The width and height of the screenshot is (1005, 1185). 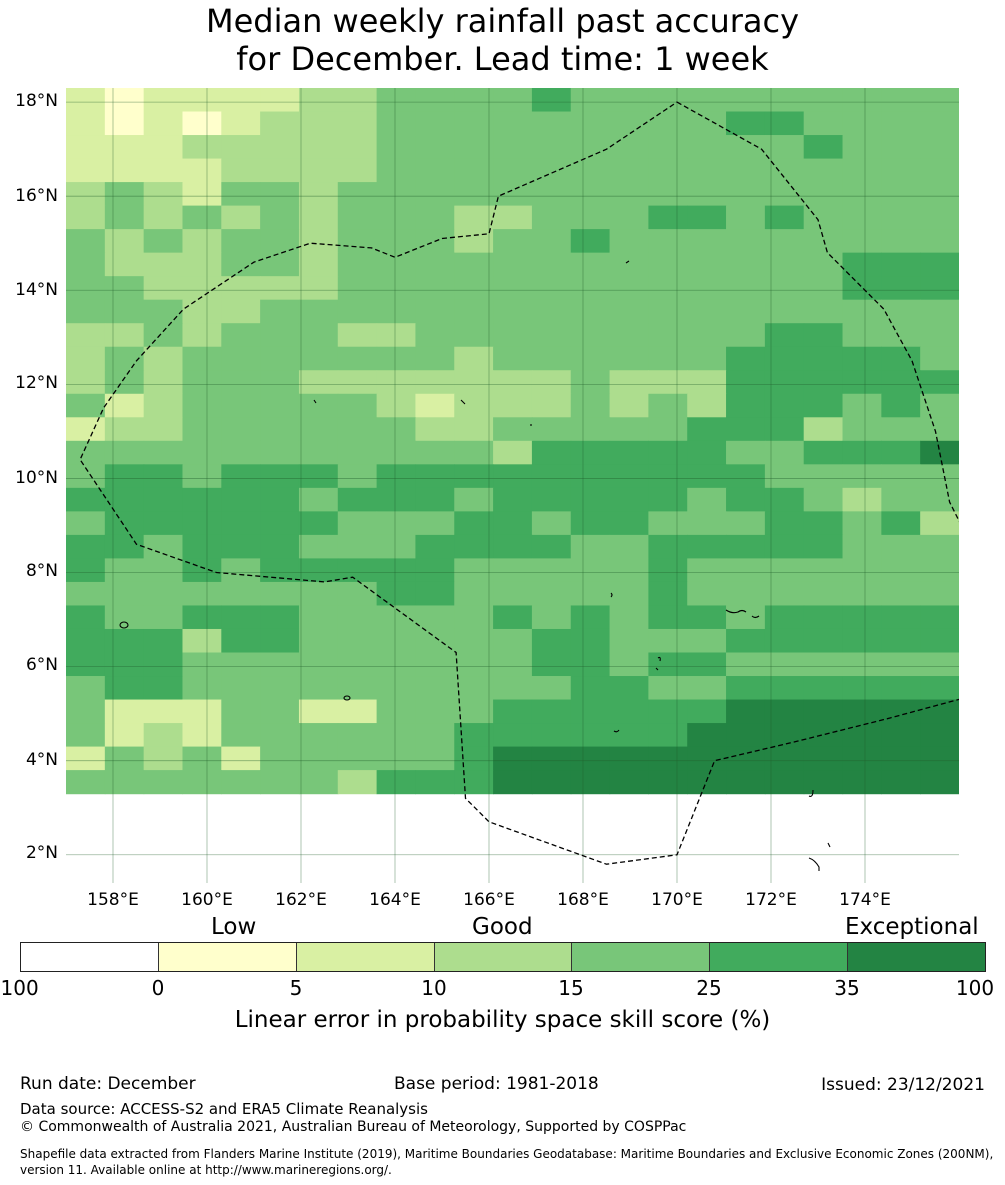 I want to click on run-date: Run date: December, so click(x=108, y=1084).